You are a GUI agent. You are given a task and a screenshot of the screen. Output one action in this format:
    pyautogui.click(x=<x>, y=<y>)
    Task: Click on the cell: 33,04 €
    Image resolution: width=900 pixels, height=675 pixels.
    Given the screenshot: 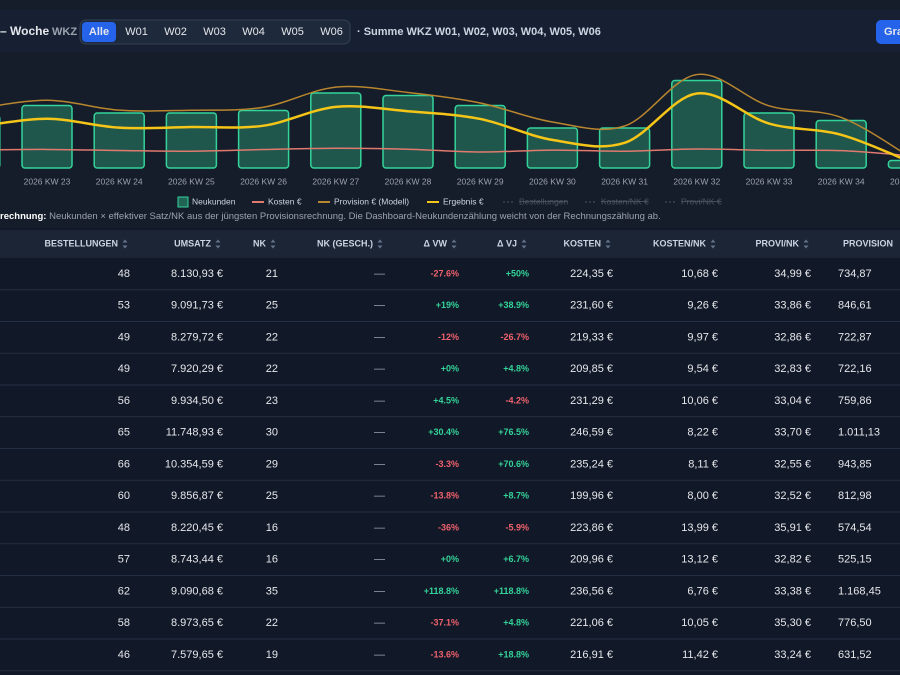 What is the action you would take?
    pyautogui.click(x=792, y=401)
    